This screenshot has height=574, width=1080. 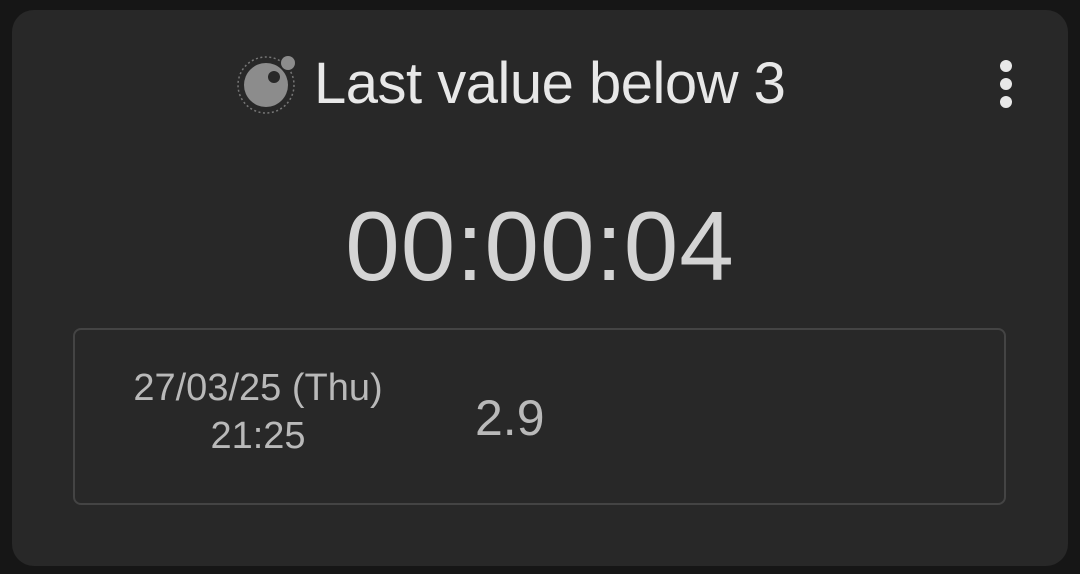 I want to click on entry-timestamp: 27/03/25 (Thu) 21:25, so click(x=258, y=412).